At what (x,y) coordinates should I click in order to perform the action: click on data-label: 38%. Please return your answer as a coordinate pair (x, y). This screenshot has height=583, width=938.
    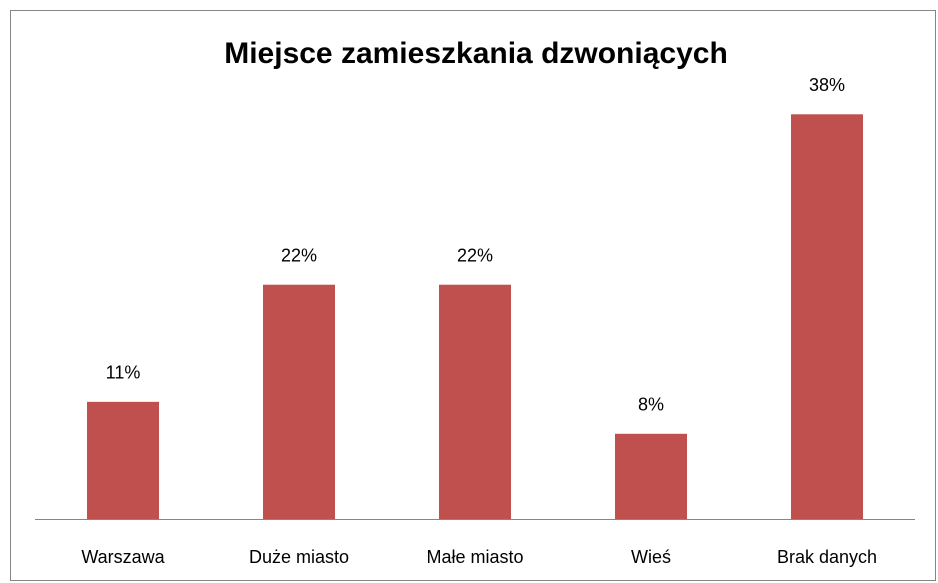
    Looking at the image, I should click on (827, 85).